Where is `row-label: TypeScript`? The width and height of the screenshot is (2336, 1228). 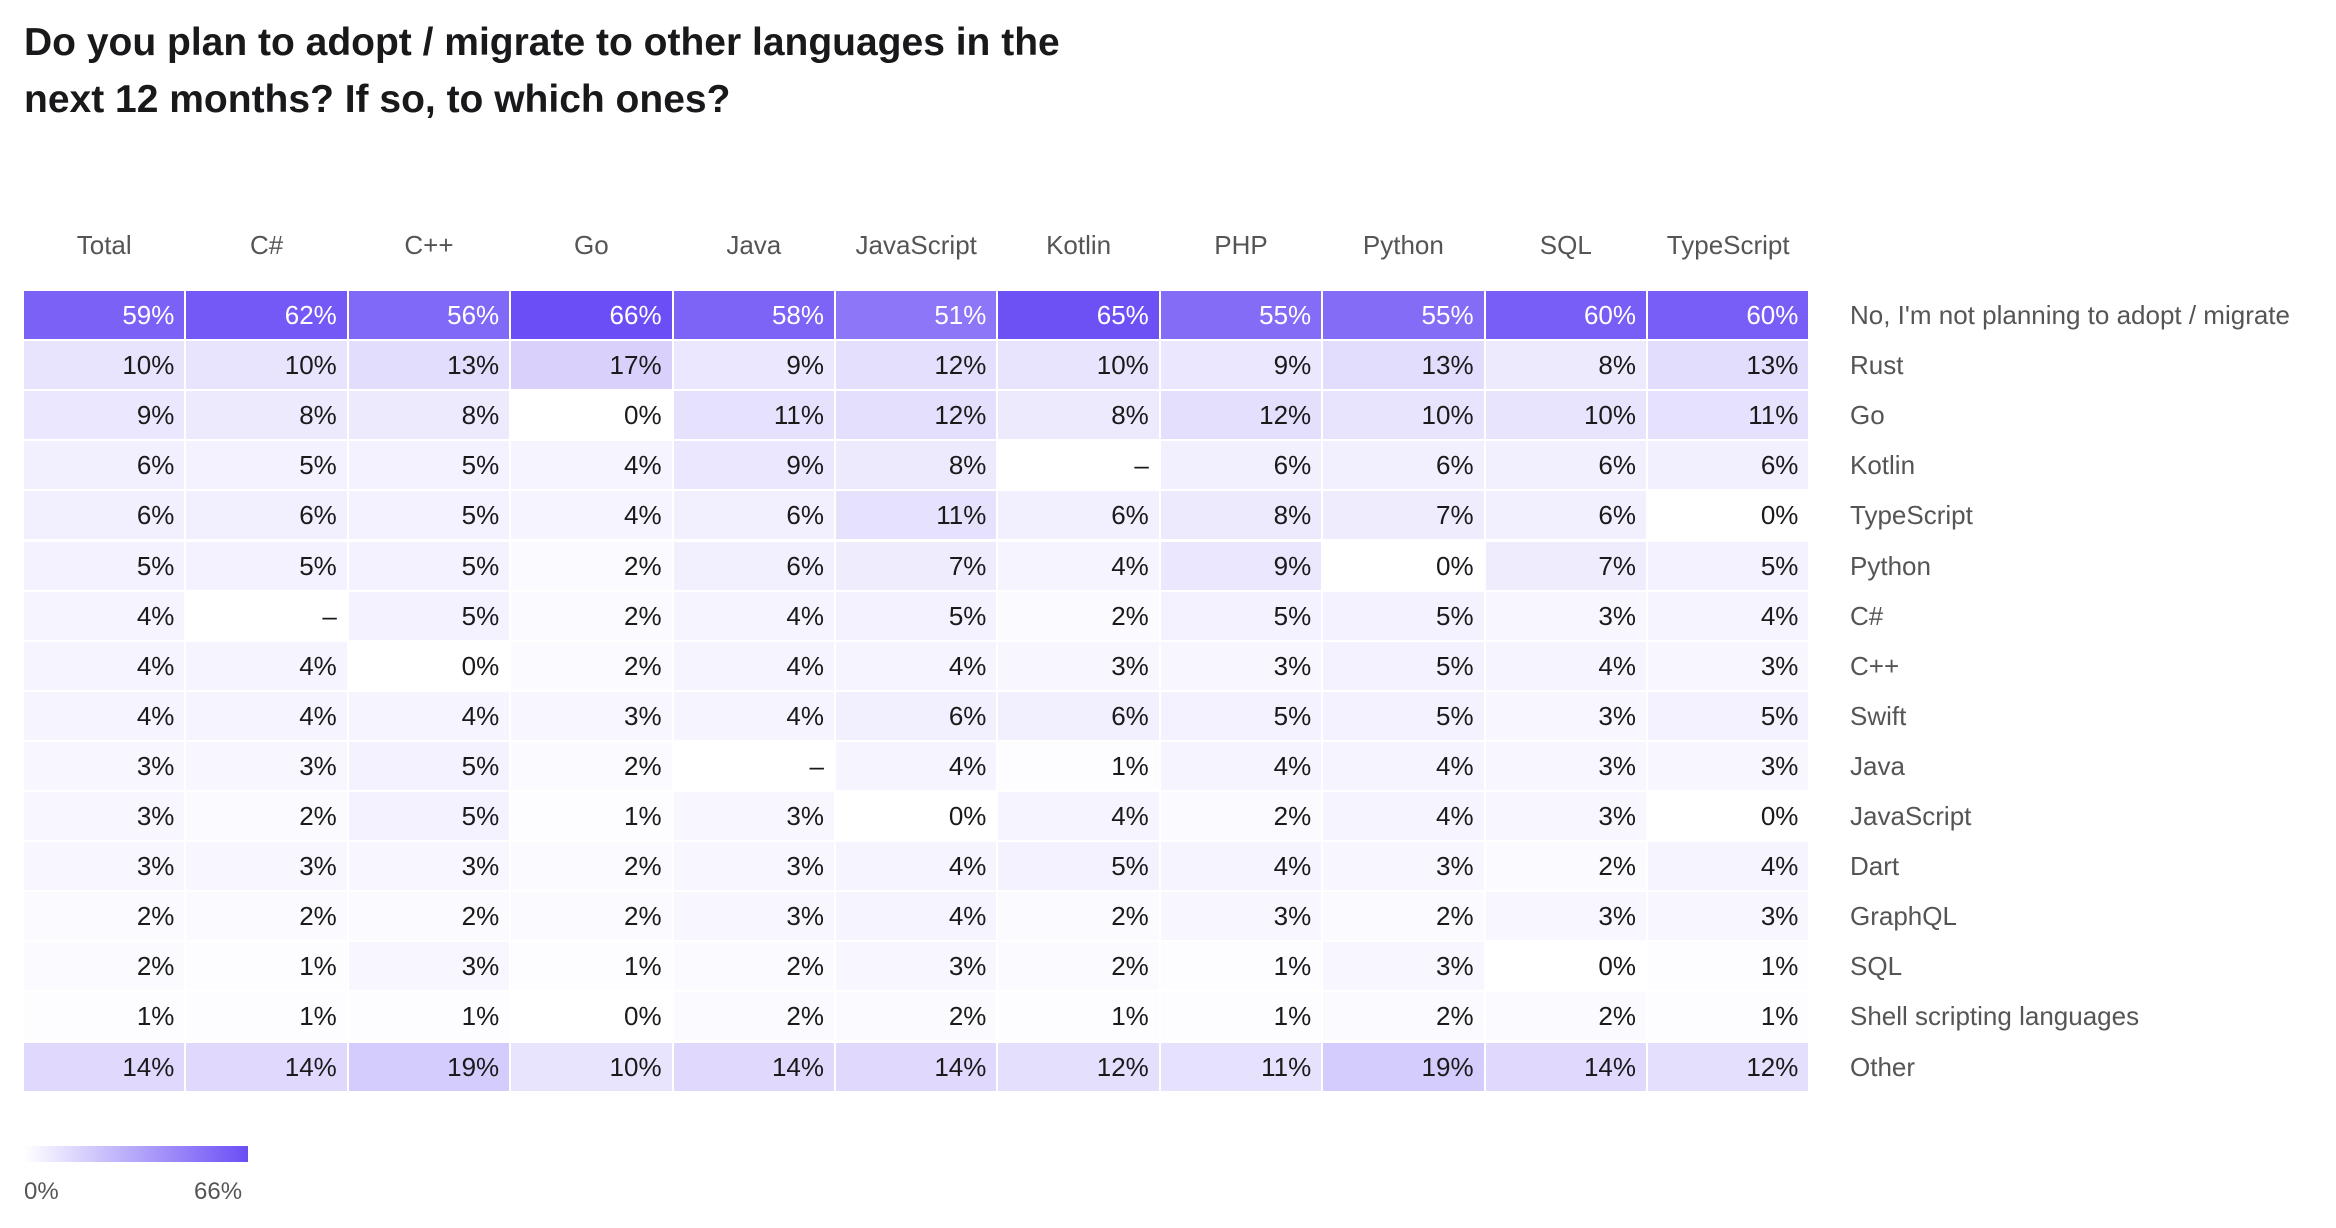
row-label: TypeScript is located at coordinates (1911, 515).